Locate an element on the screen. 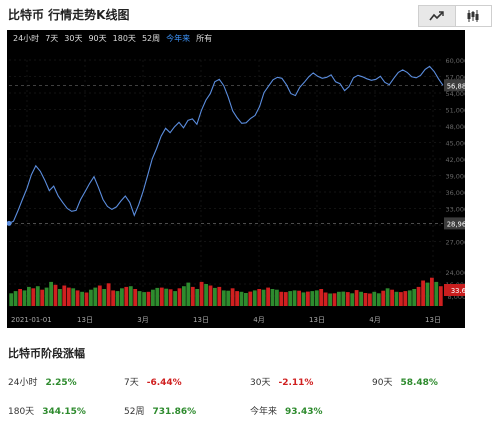  range-tab: 180天 is located at coordinates (124, 38).